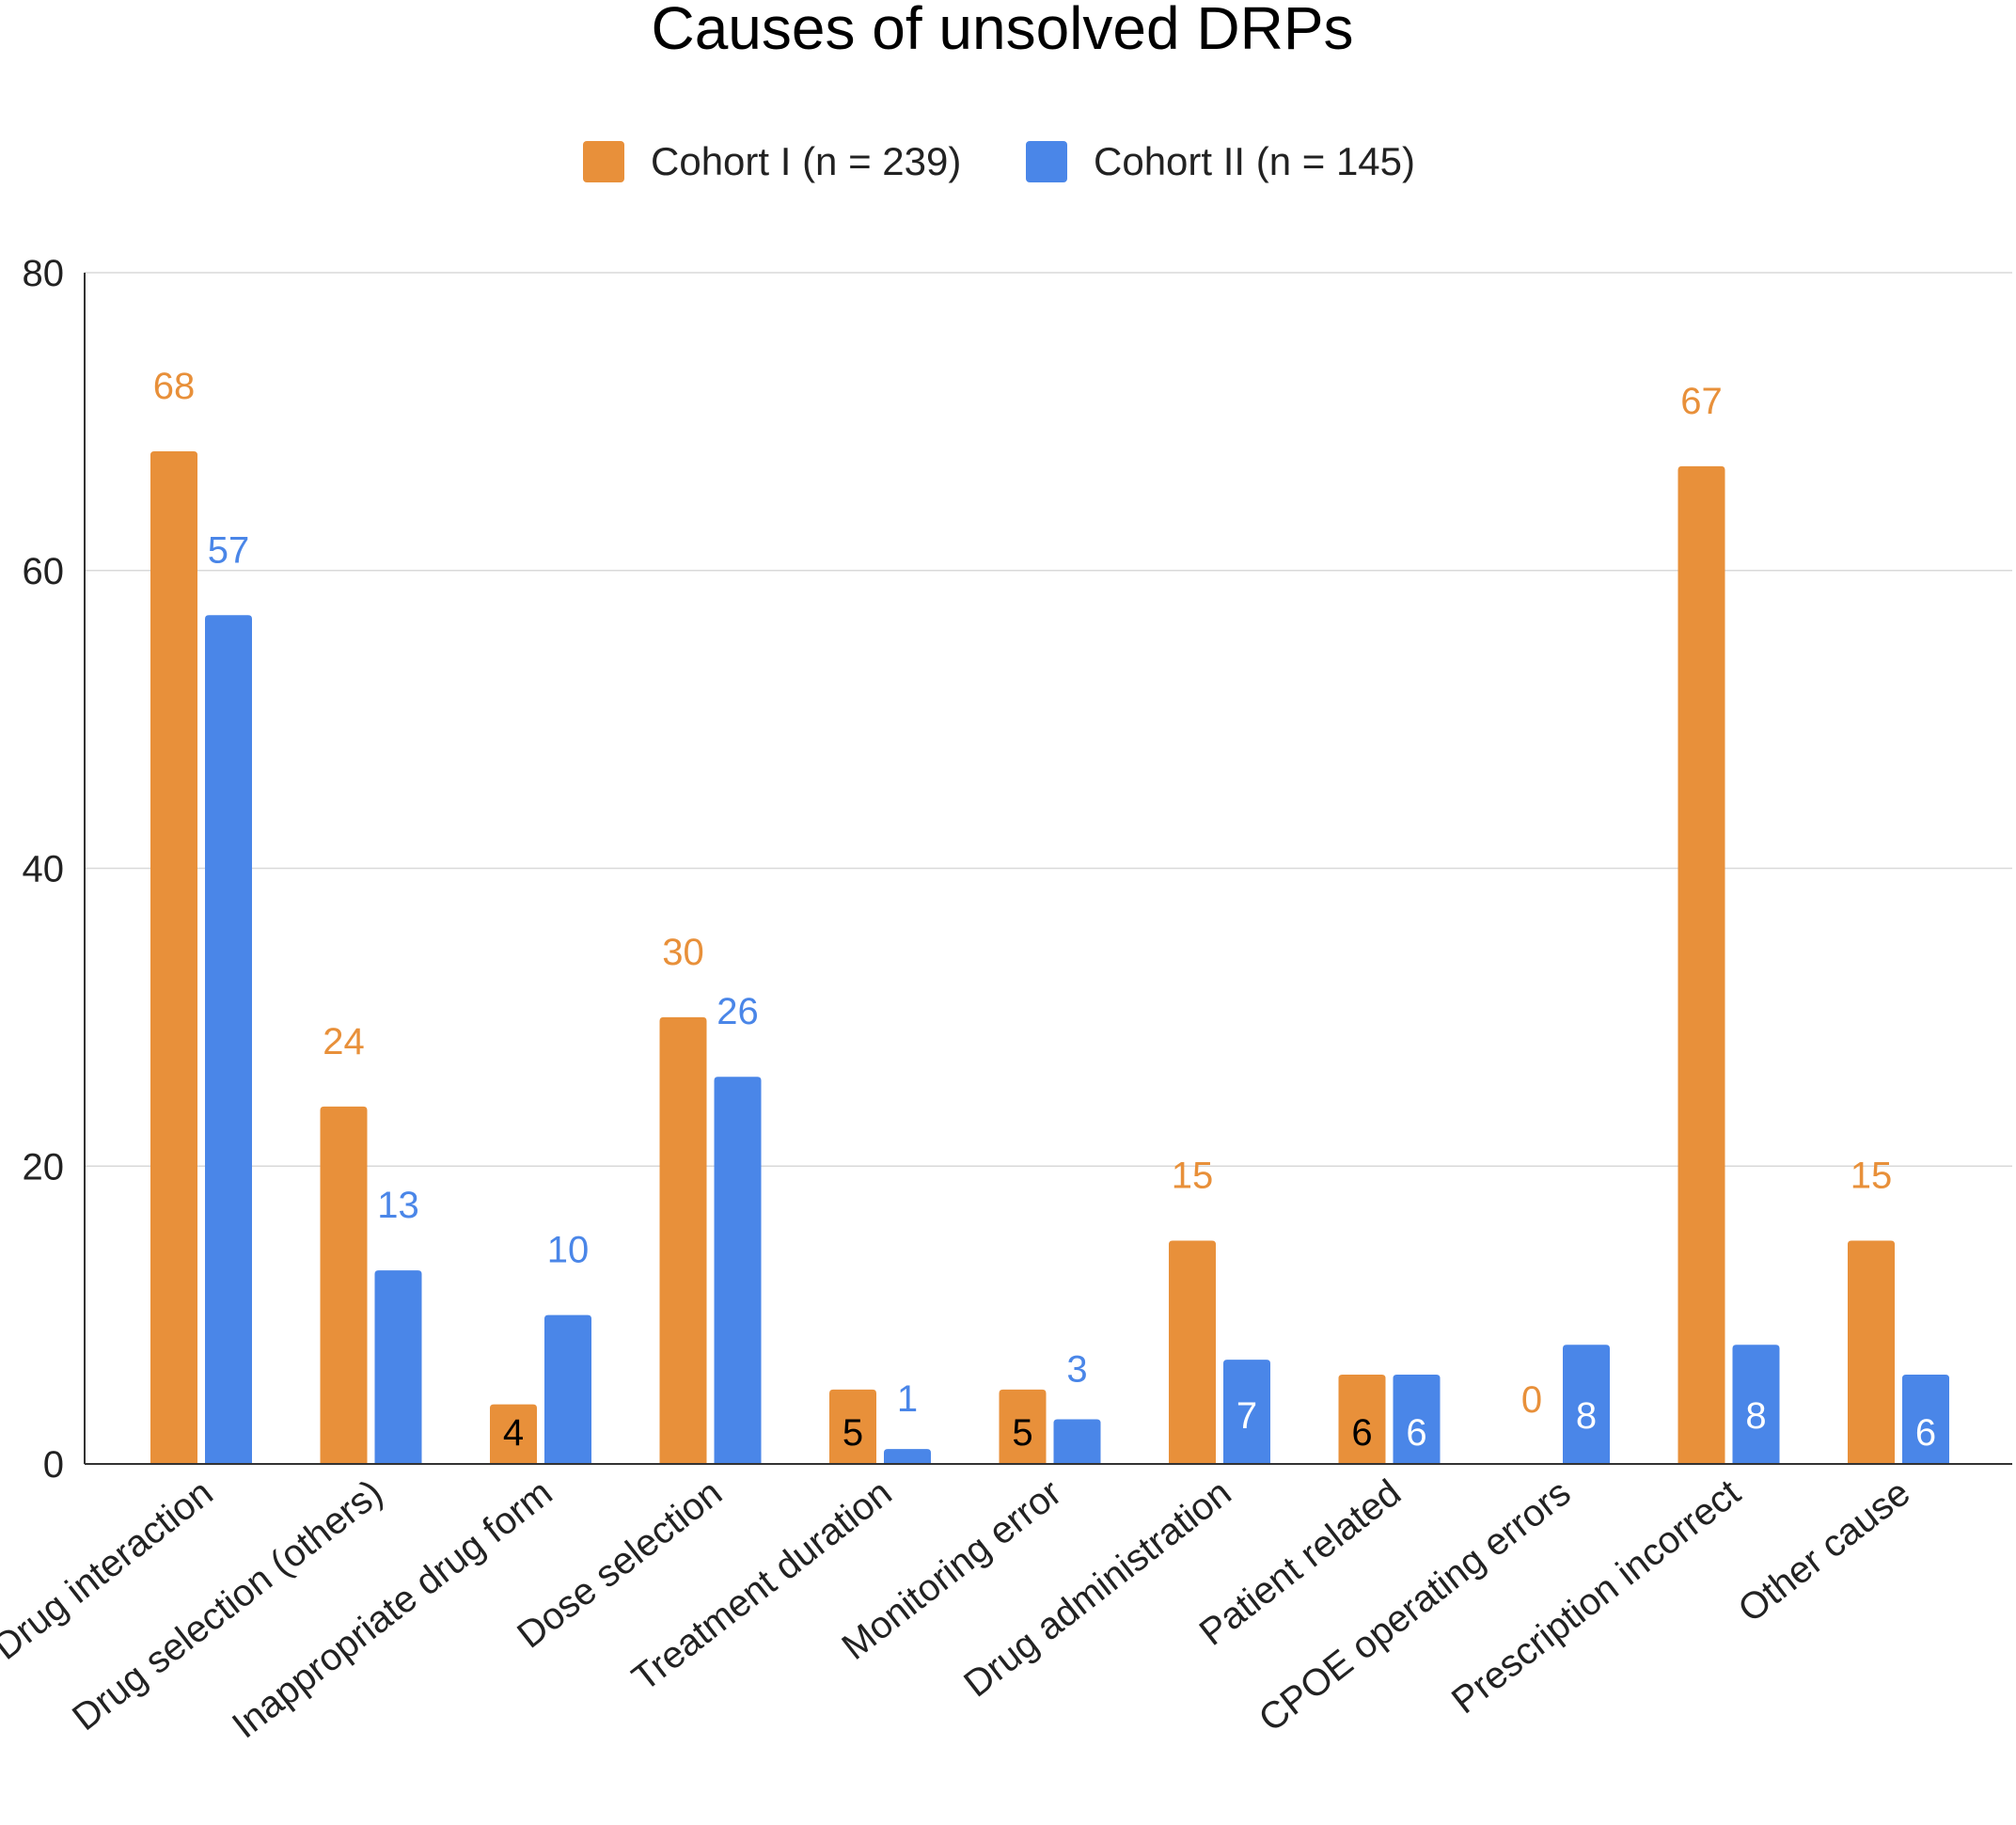  I want to click on data-label-series-1-1: 24, so click(344, 1041).